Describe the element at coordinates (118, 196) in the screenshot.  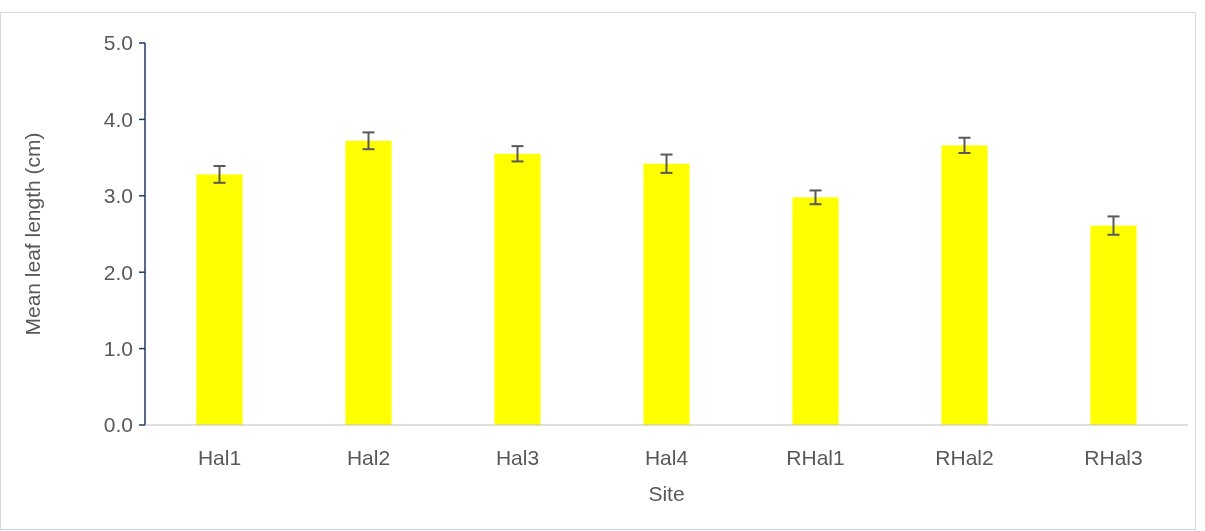
I see `y-tick-label: 3.0` at that location.